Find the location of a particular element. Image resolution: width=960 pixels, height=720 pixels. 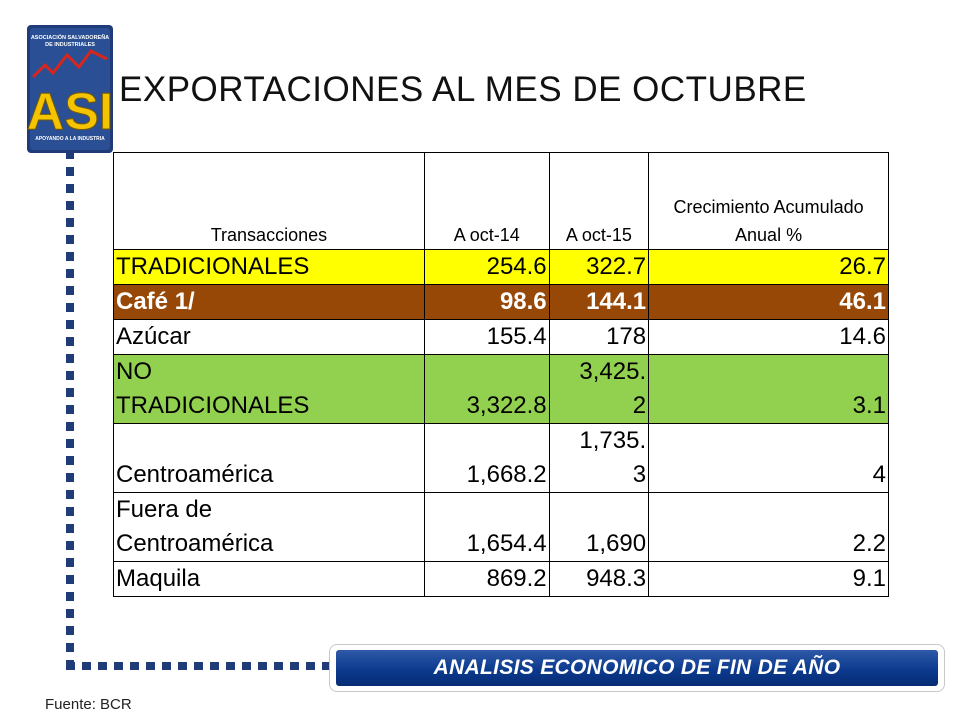

cell-oct14: 1,668.2 is located at coordinates (486, 458).